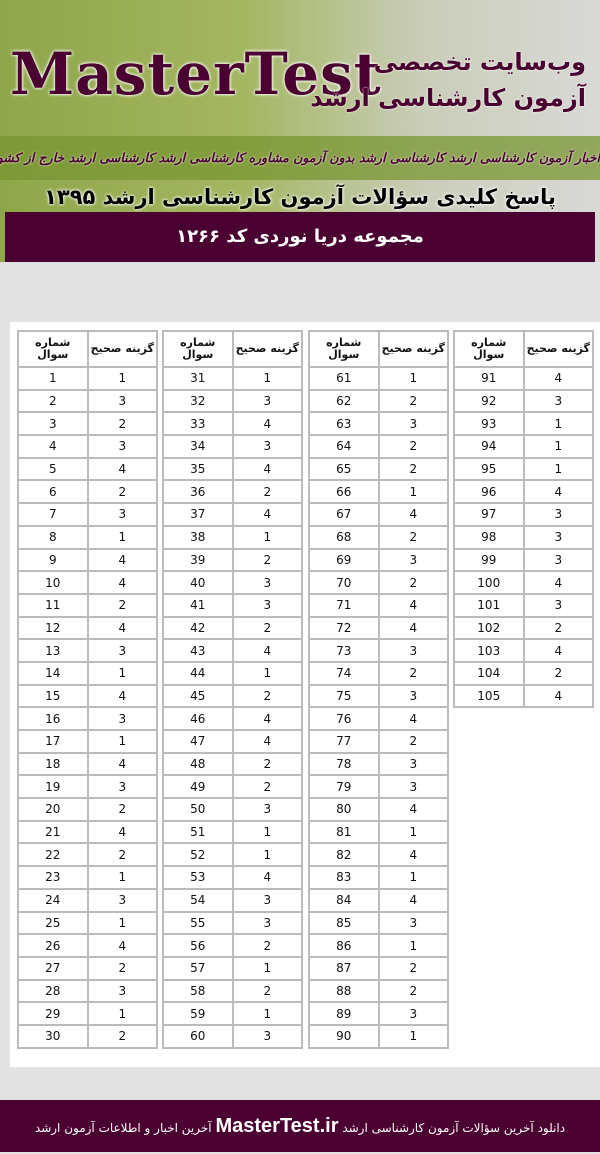 This screenshot has width=600, height=1154. I want to click on question-number: 61, so click(344, 378).